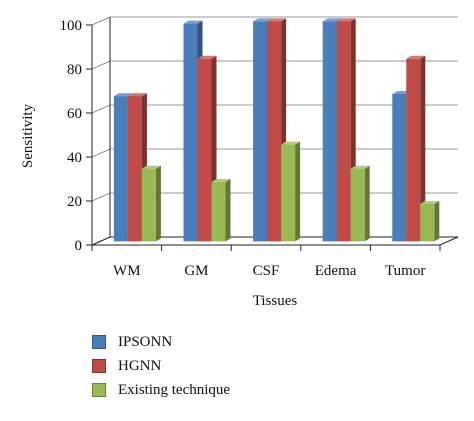 This screenshot has width=474, height=421. Describe the element at coordinates (140, 365) in the screenshot. I see `legend-label-hgnn: HGNN` at that location.